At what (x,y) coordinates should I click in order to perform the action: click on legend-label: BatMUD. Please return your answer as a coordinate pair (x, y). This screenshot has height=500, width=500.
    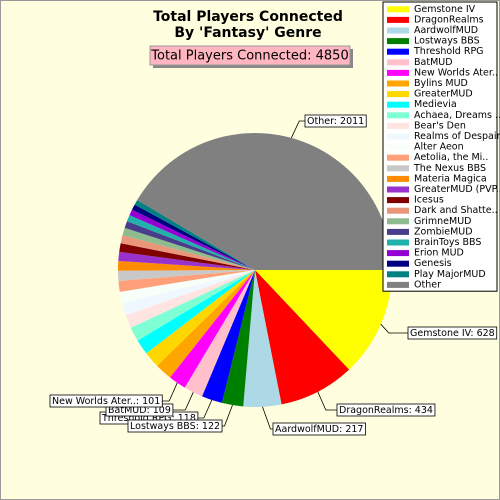
    Looking at the image, I should click on (433, 62).